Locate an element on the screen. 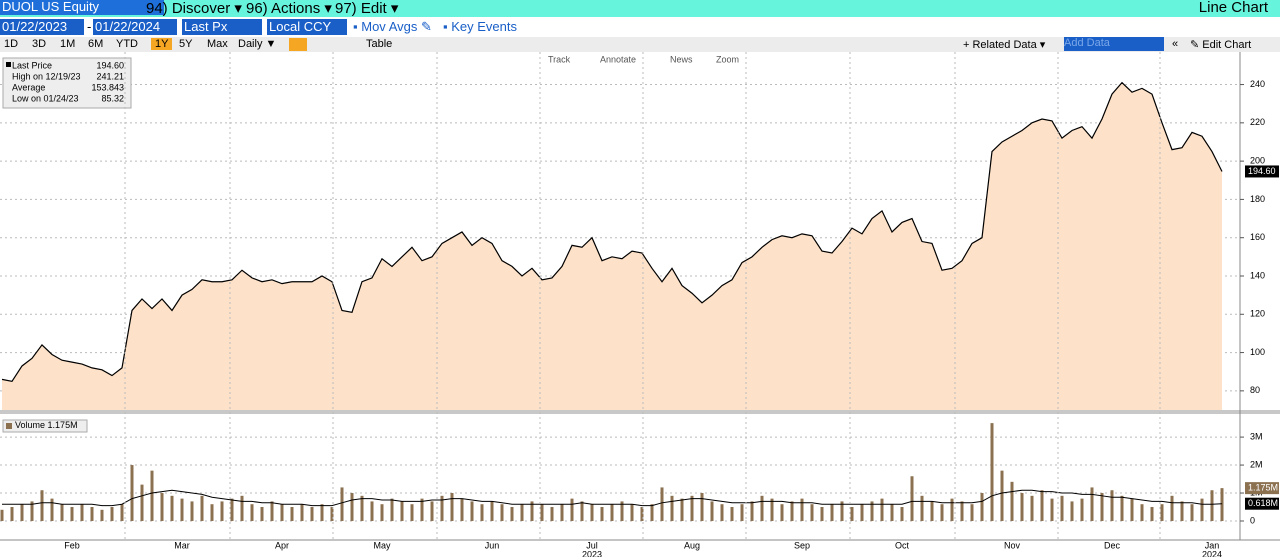 This screenshot has width=1280, height=557. menu: 94) Discover ▾ is located at coordinates (194, 8).